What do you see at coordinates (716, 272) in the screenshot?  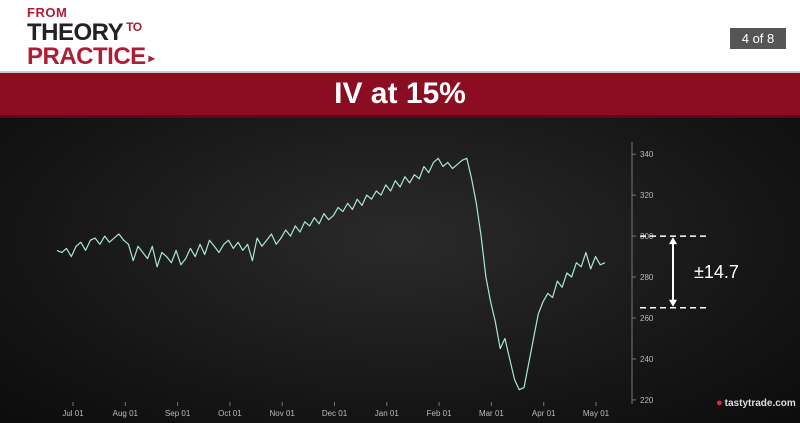 I see `iv-range-label: ±14.7` at bounding box center [716, 272].